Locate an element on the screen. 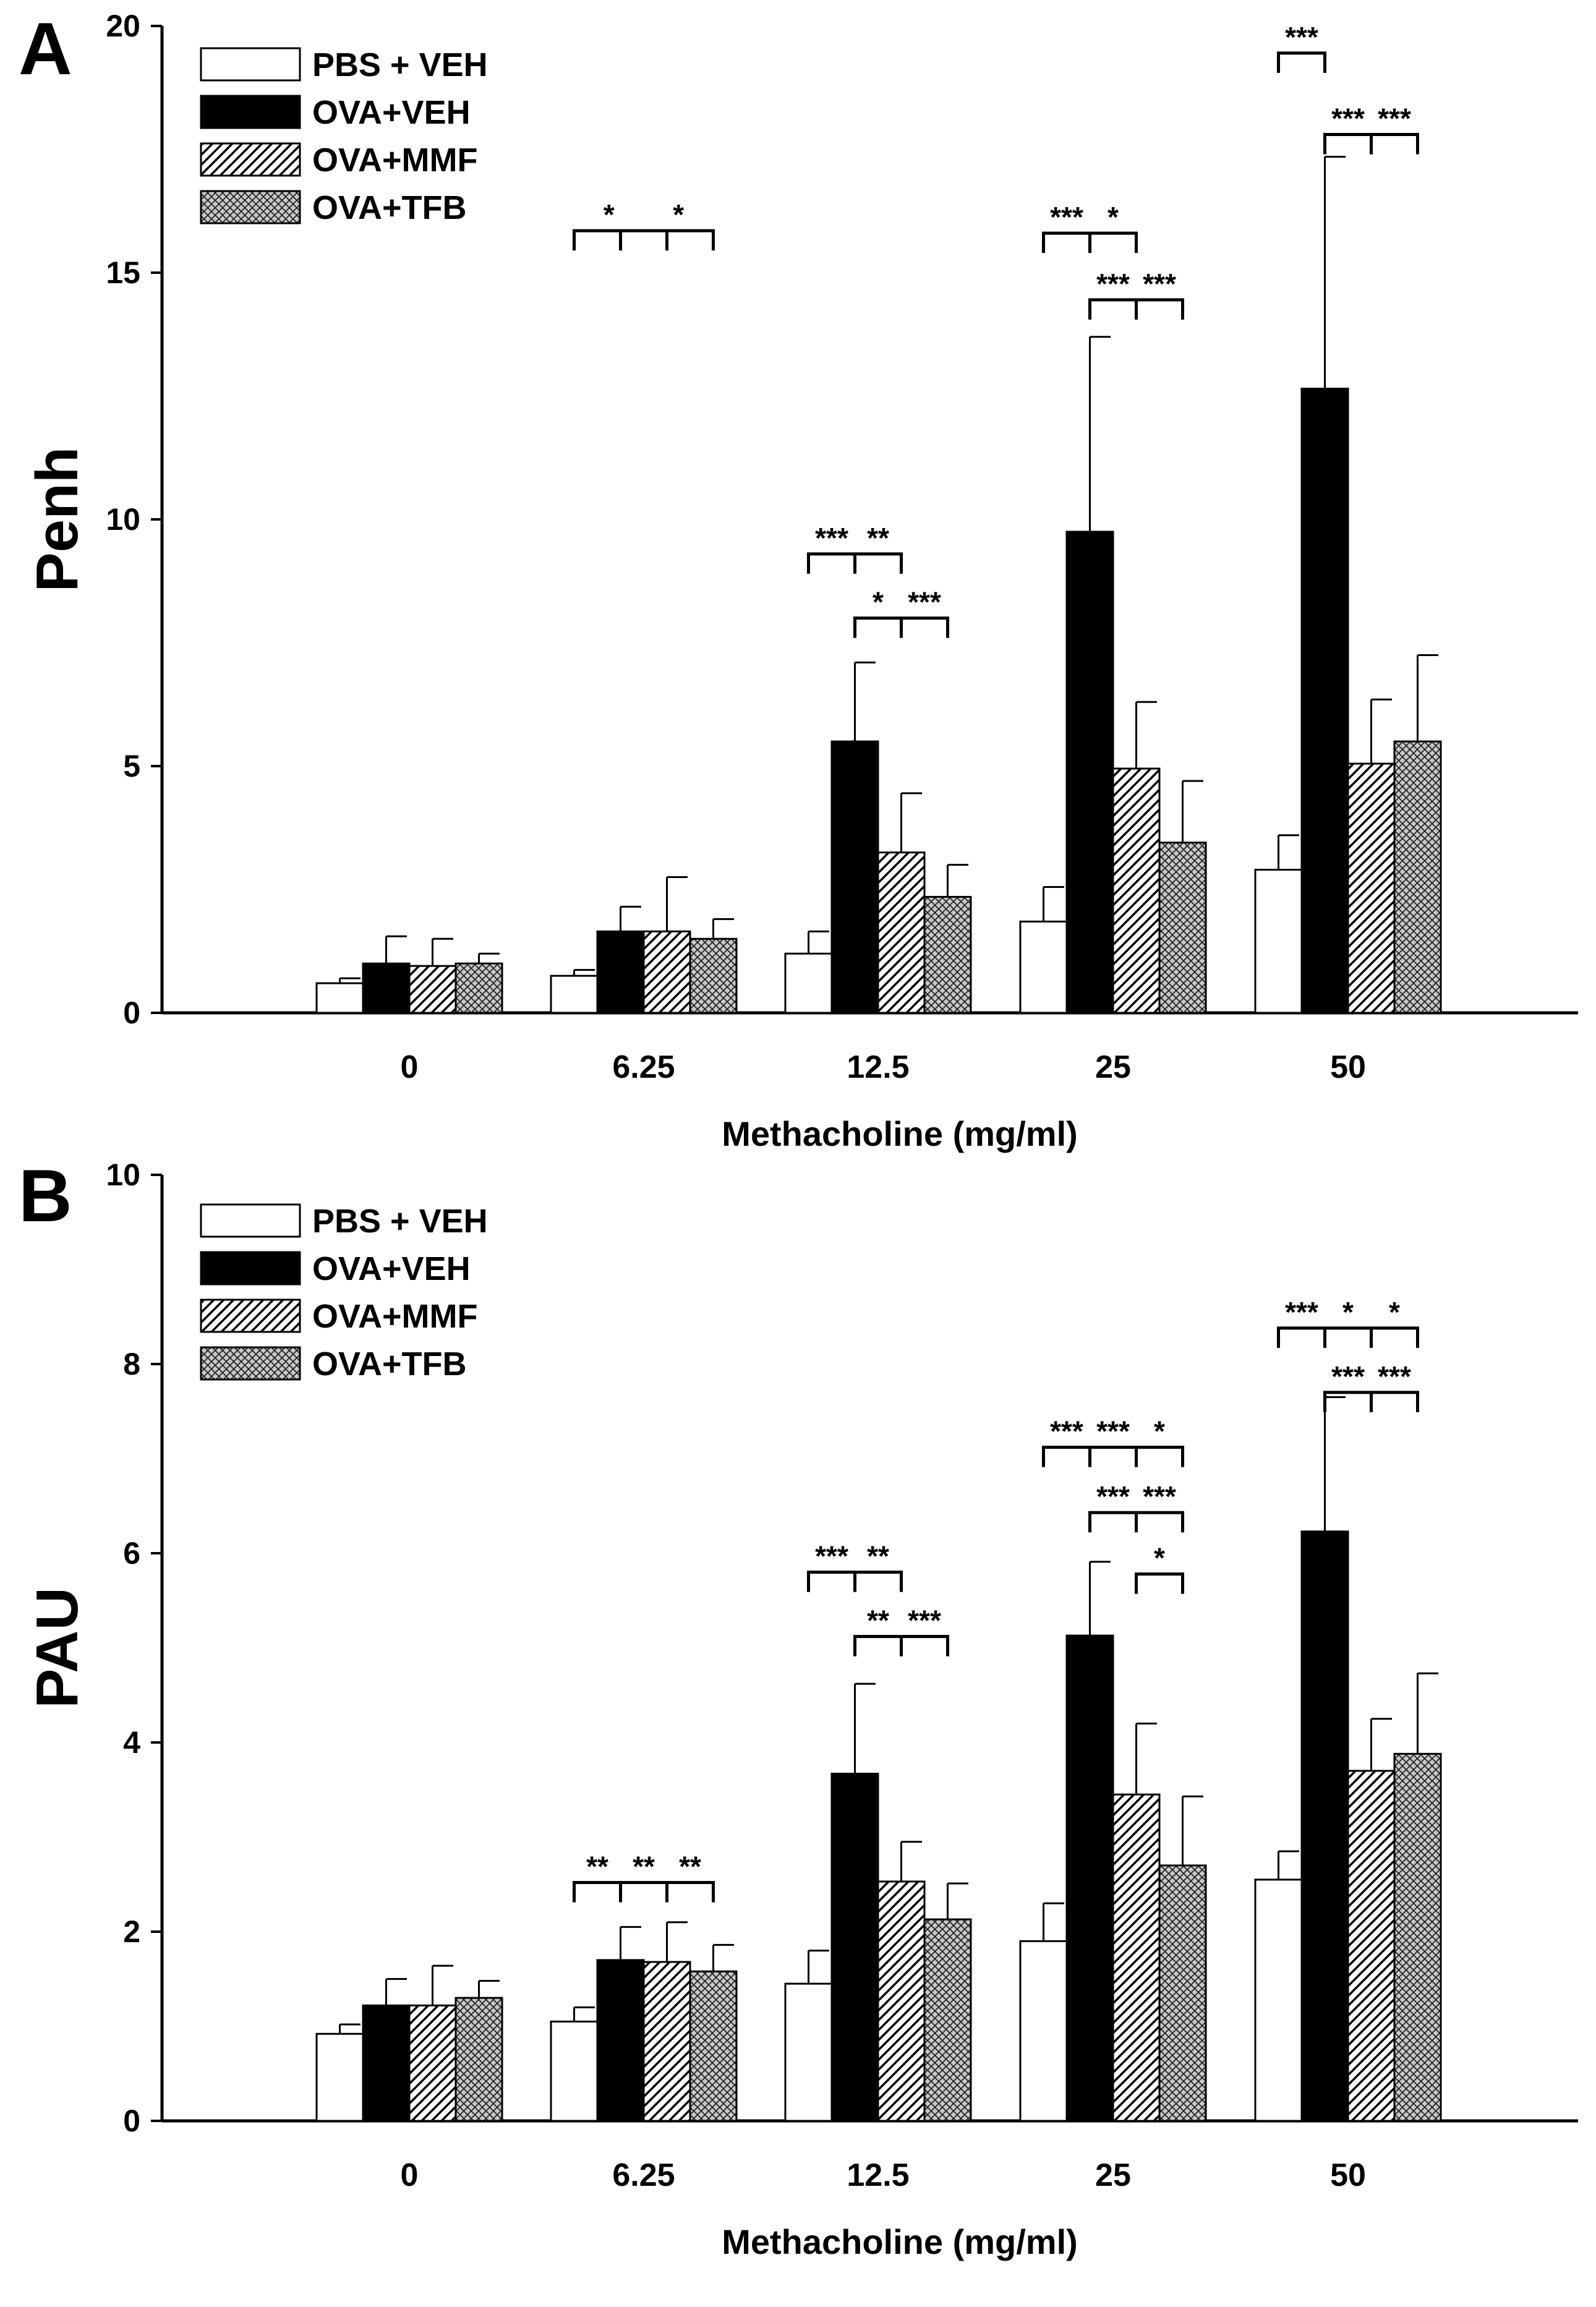 Image resolution: width=1596 pixels, height=2307 pixels. panel-letter: A is located at coordinates (45, 48).